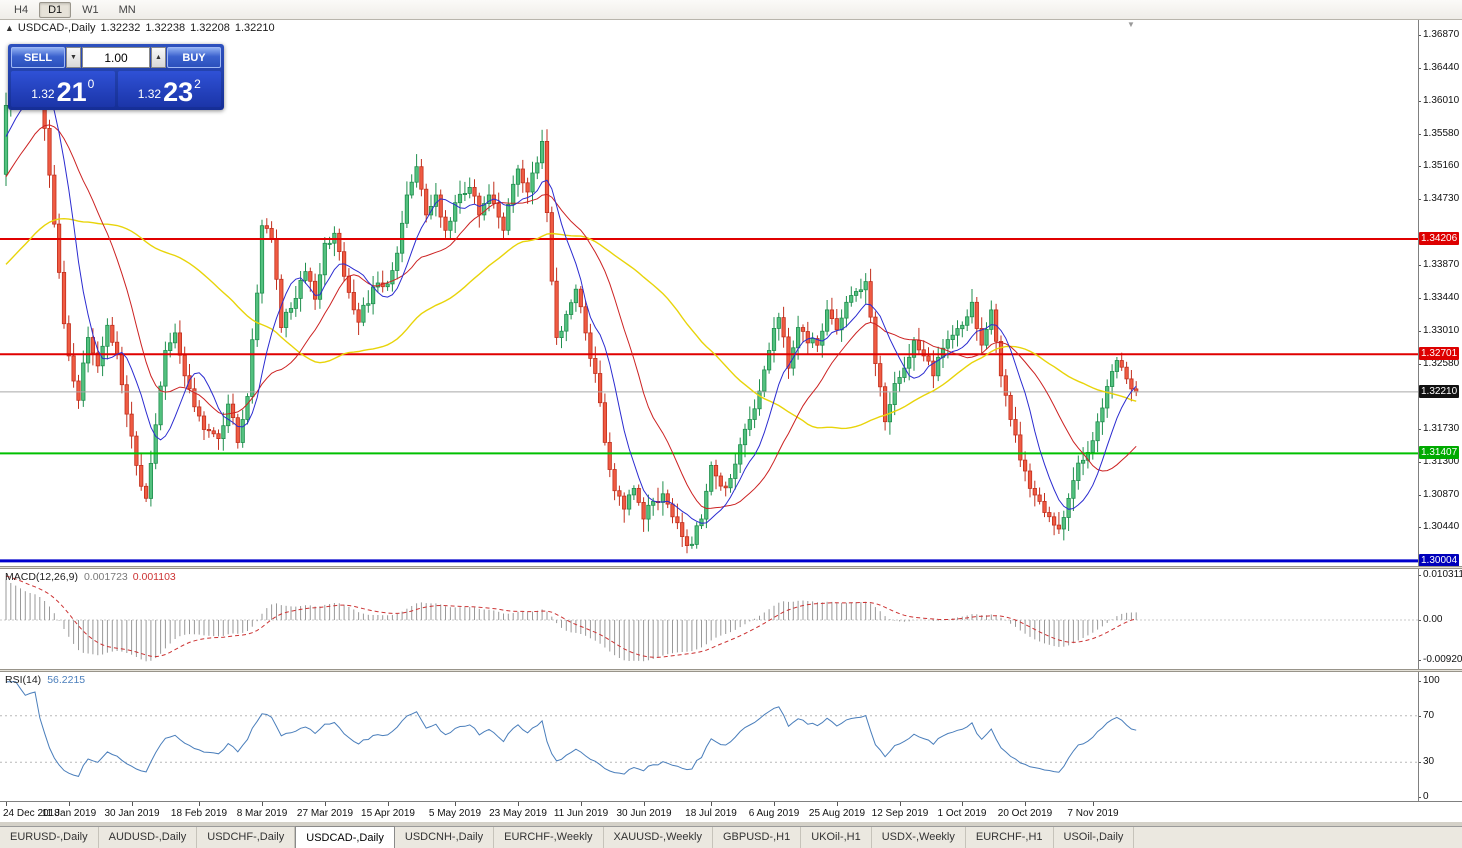  I want to click on price-axis-label: 1.35160, so click(1439, 165).